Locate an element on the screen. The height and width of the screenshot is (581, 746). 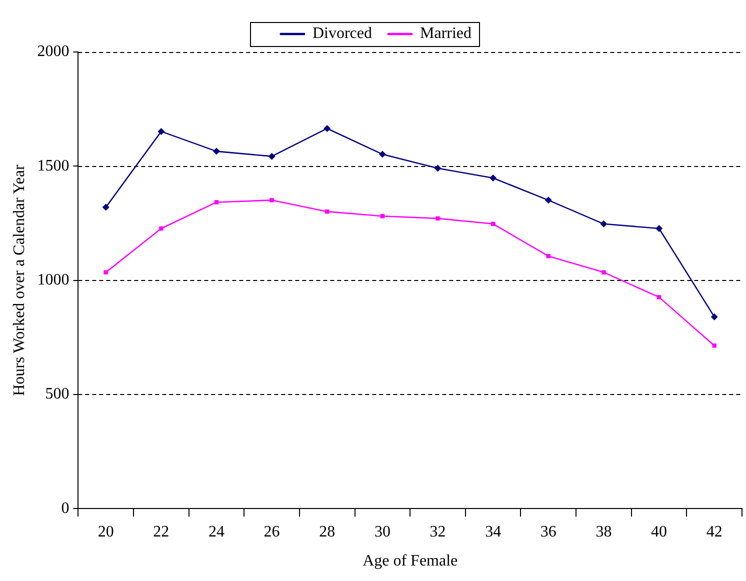
x-tick-label: 28 is located at coordinates (327, 531).